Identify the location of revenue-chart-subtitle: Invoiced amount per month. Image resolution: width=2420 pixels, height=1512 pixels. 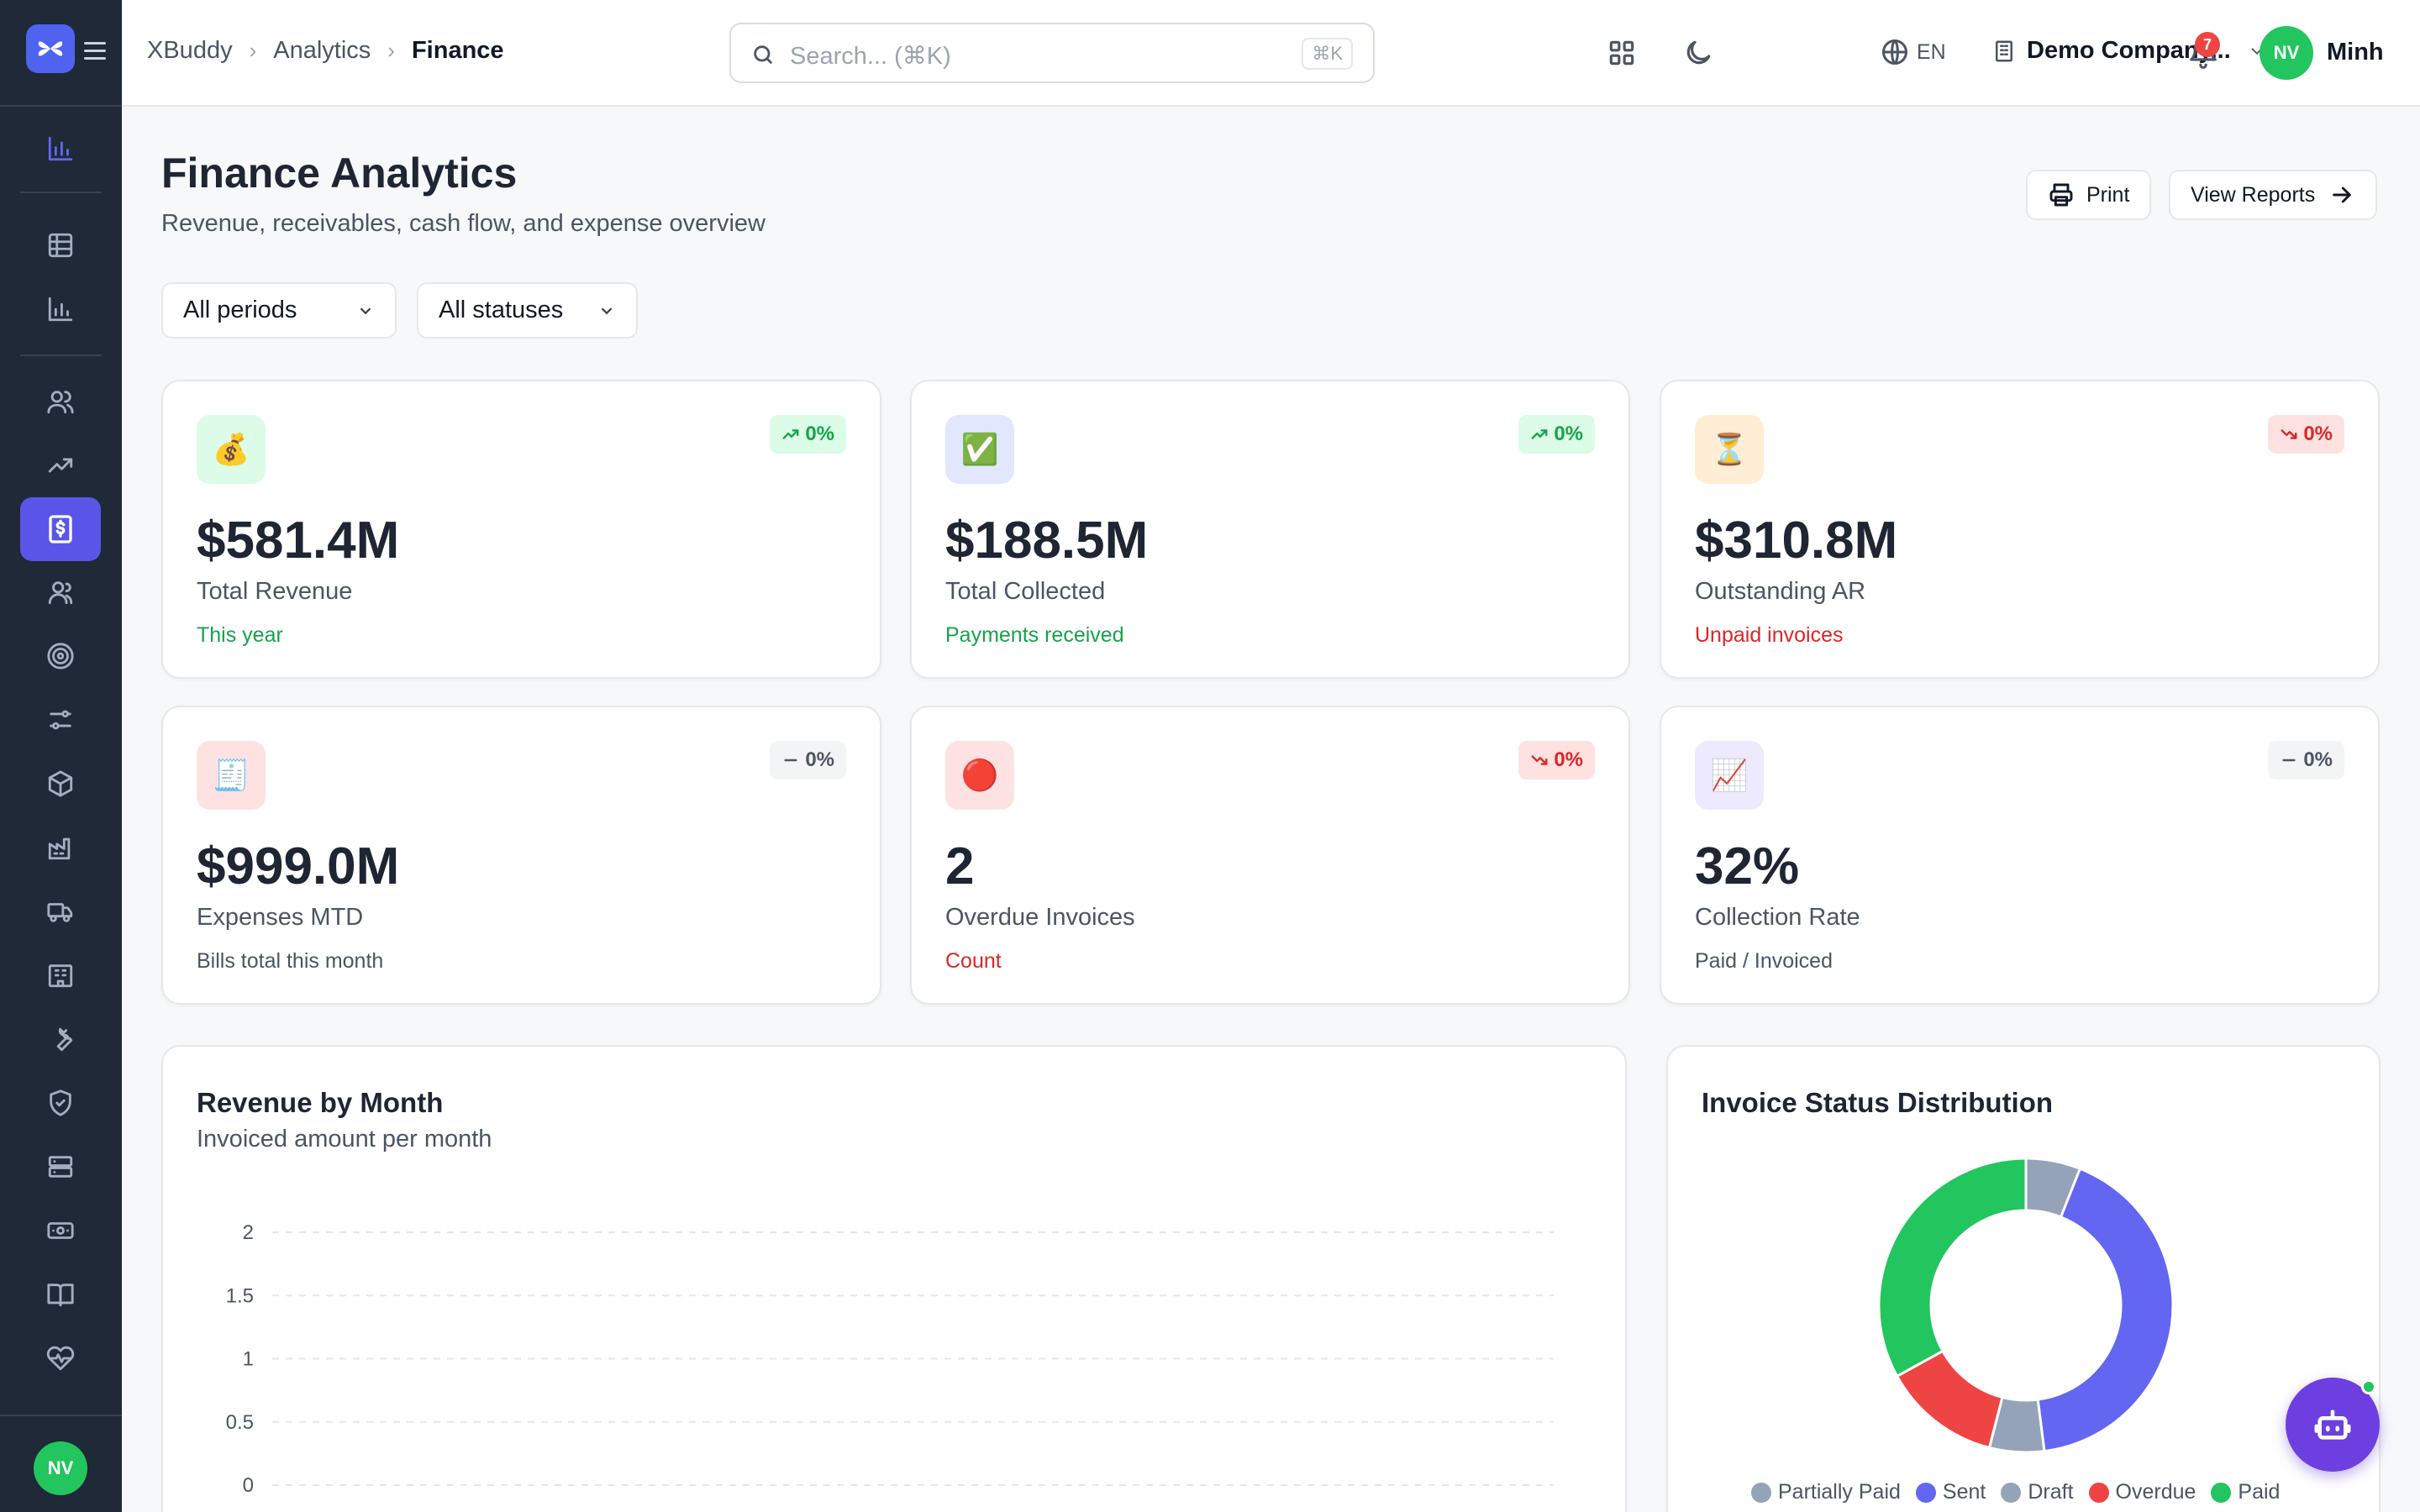
(344, 1139).